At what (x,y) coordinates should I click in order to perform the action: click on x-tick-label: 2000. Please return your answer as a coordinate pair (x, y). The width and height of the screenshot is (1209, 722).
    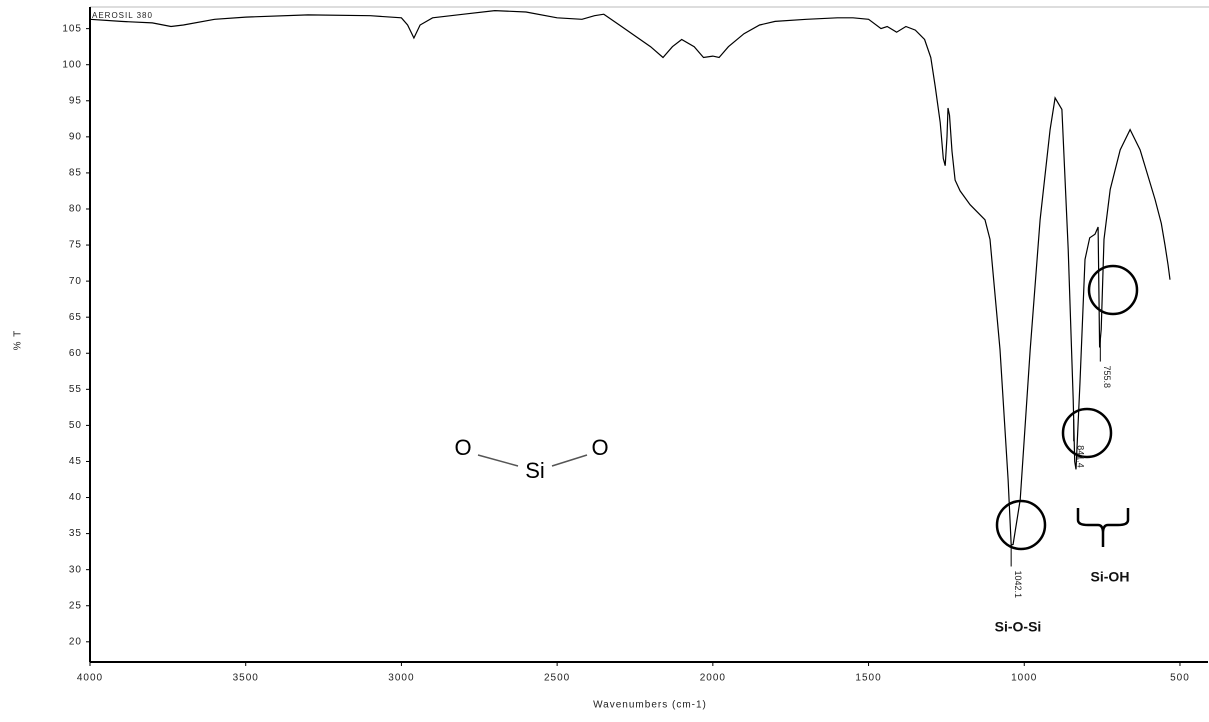
    Looking at the image, I should click on (713, 678).